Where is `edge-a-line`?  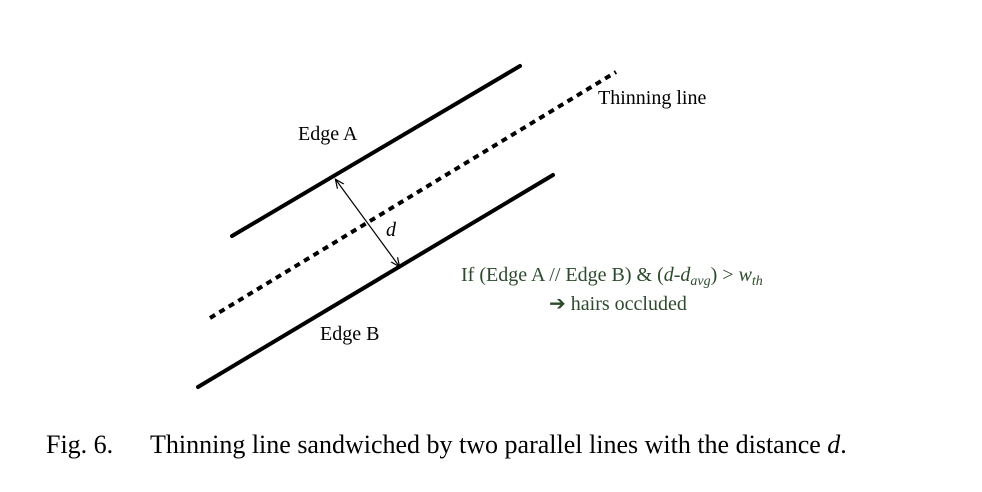
edge-a-line is located at coordinates (376, 151).